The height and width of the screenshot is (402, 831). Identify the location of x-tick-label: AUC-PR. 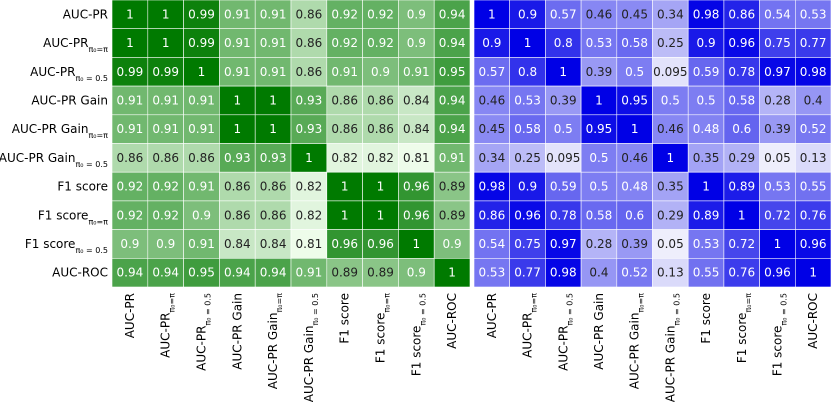
(130, 315).